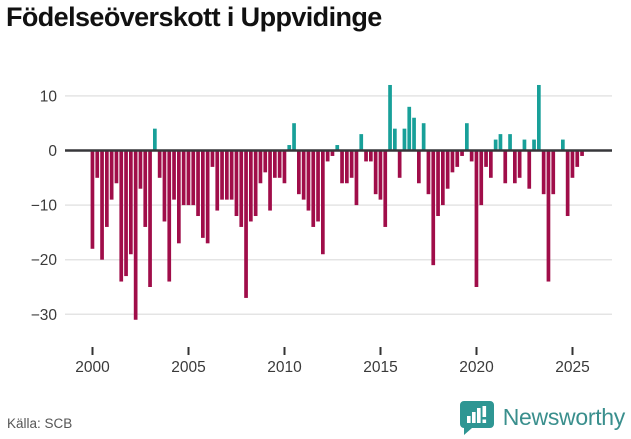 The height and width of the screenshot is (439, 631). I want to click on logo-bar-large, so click(478, 415).